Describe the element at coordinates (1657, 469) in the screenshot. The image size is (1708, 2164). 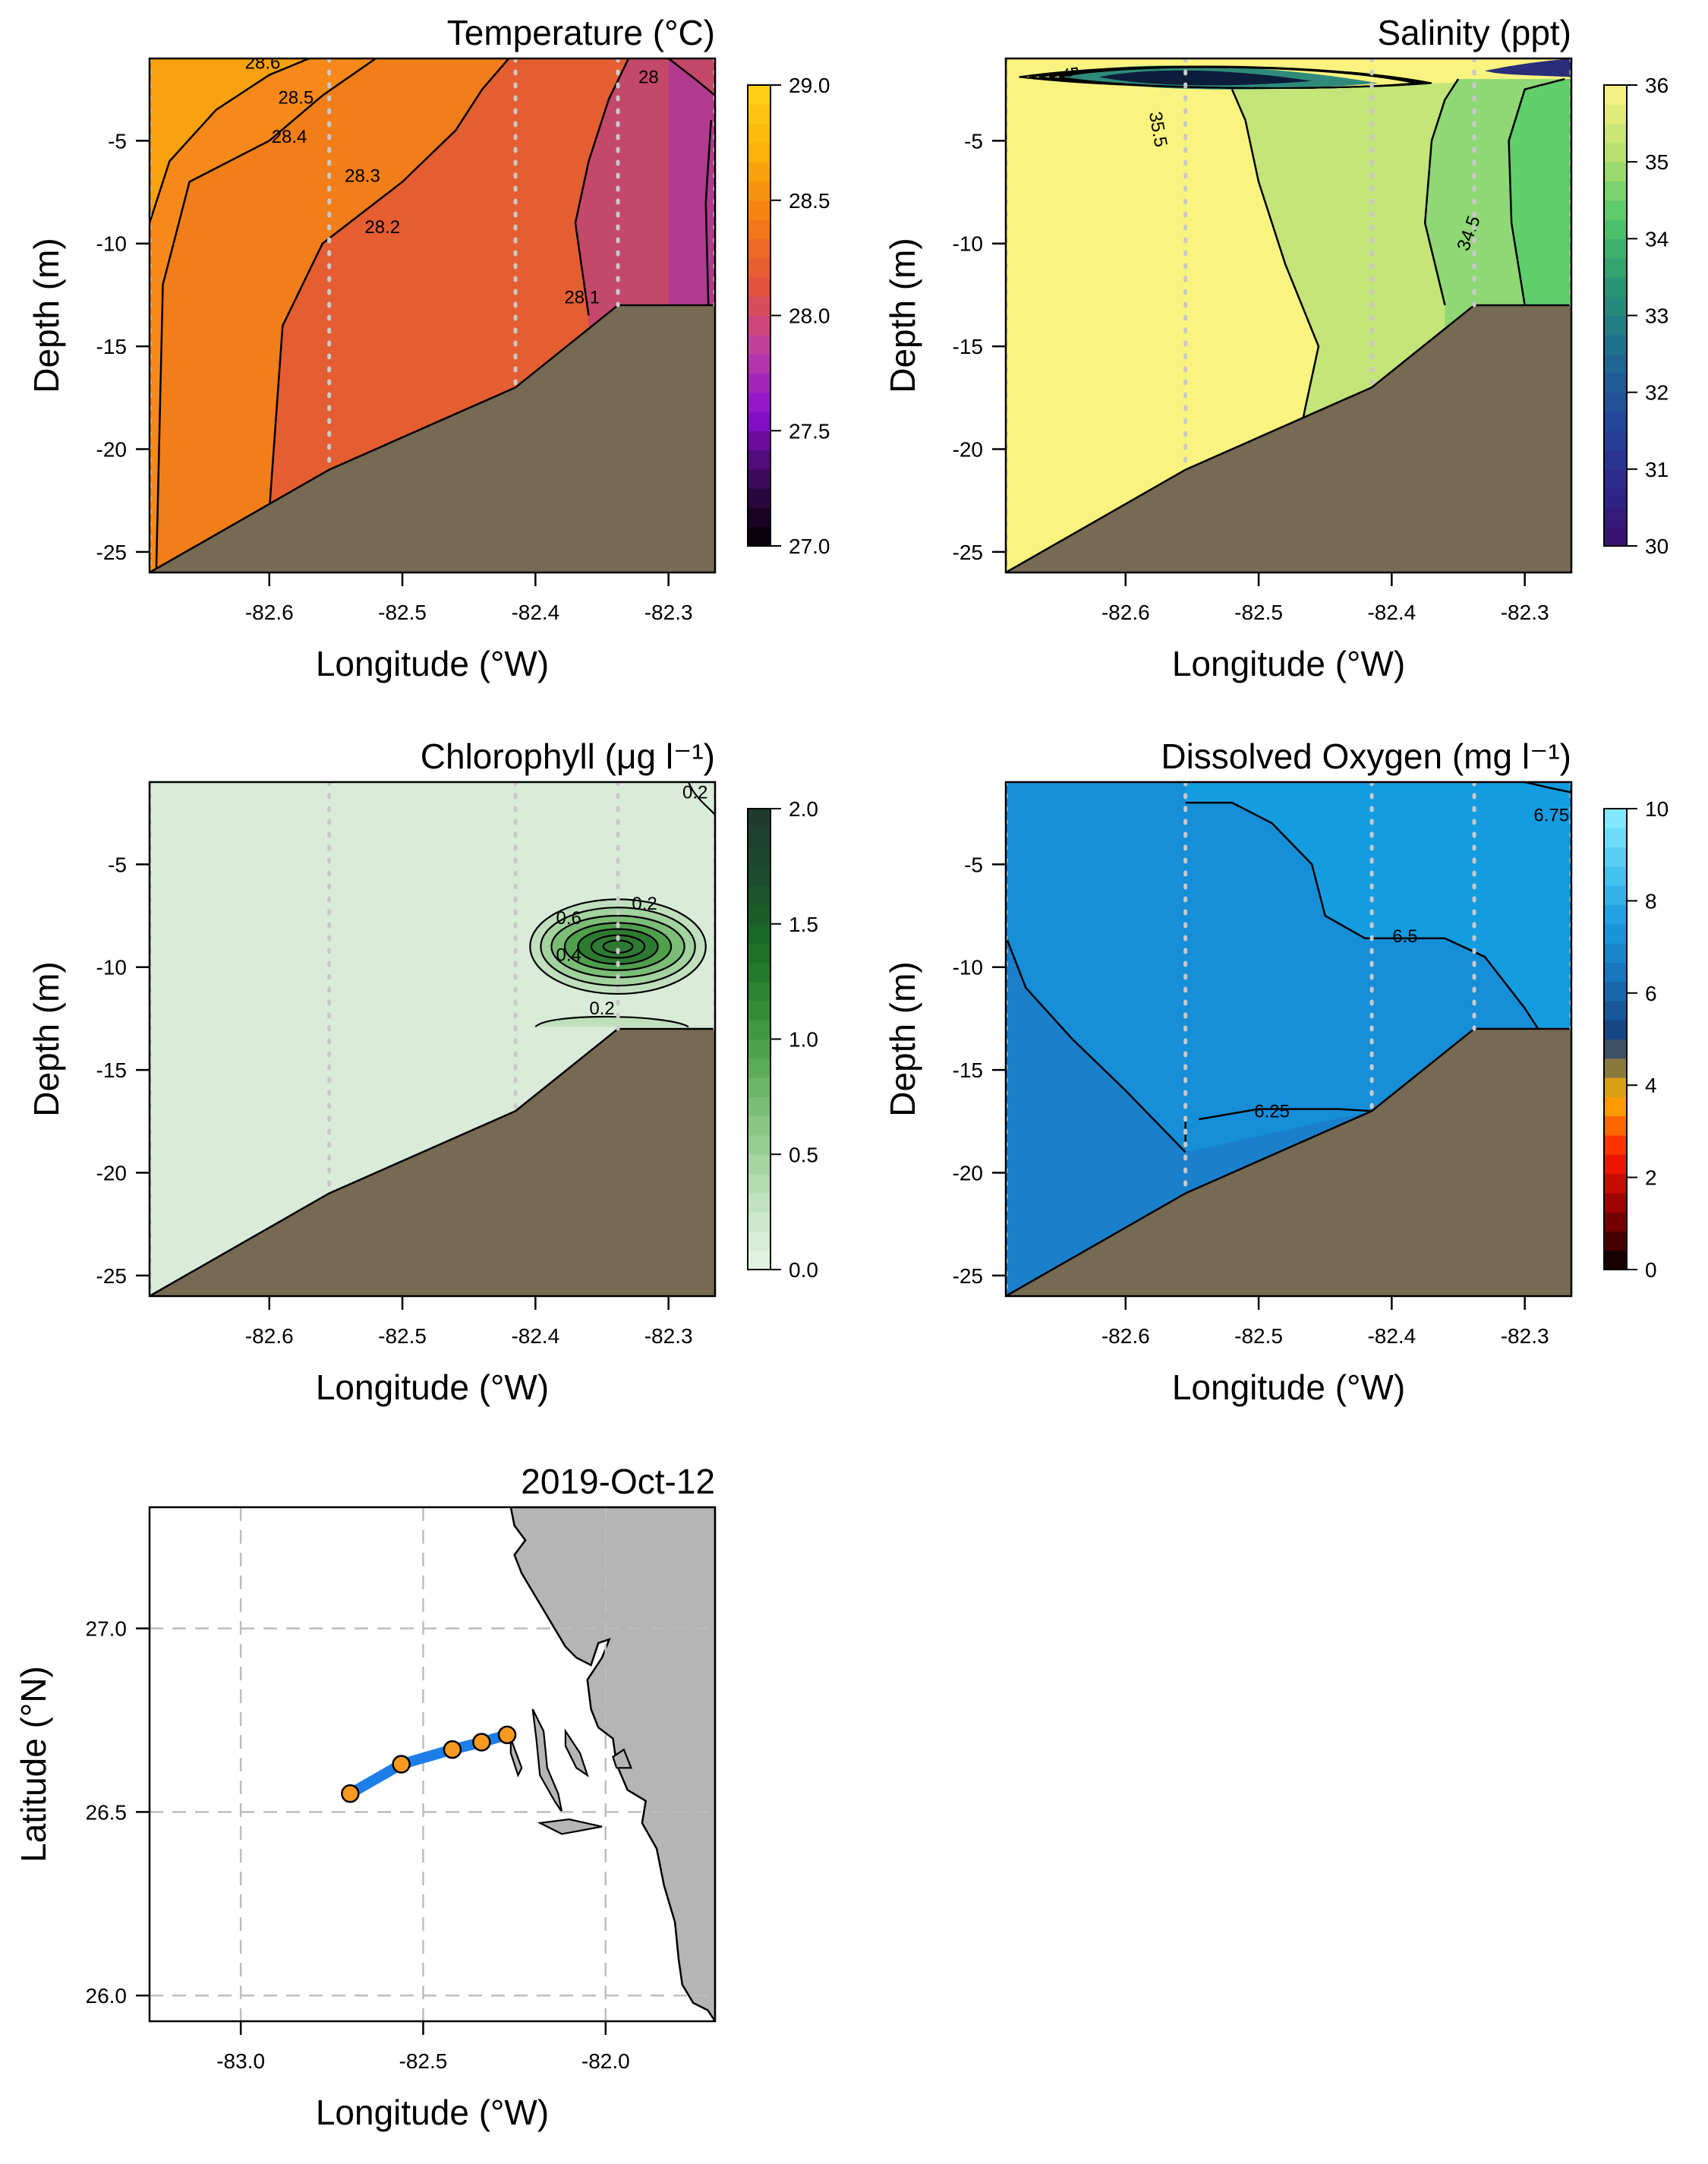
I see `colorbar-tick-label: 31` at that location.